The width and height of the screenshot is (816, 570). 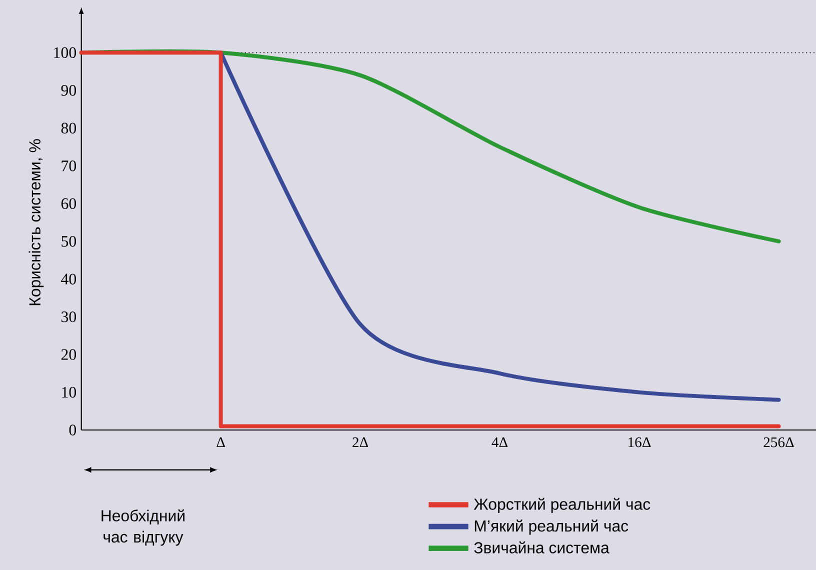 What do you see at coordinates (220, 442) in the screenshot?
I see `x-tick-label: Δ` at bounding box center [220, 442].